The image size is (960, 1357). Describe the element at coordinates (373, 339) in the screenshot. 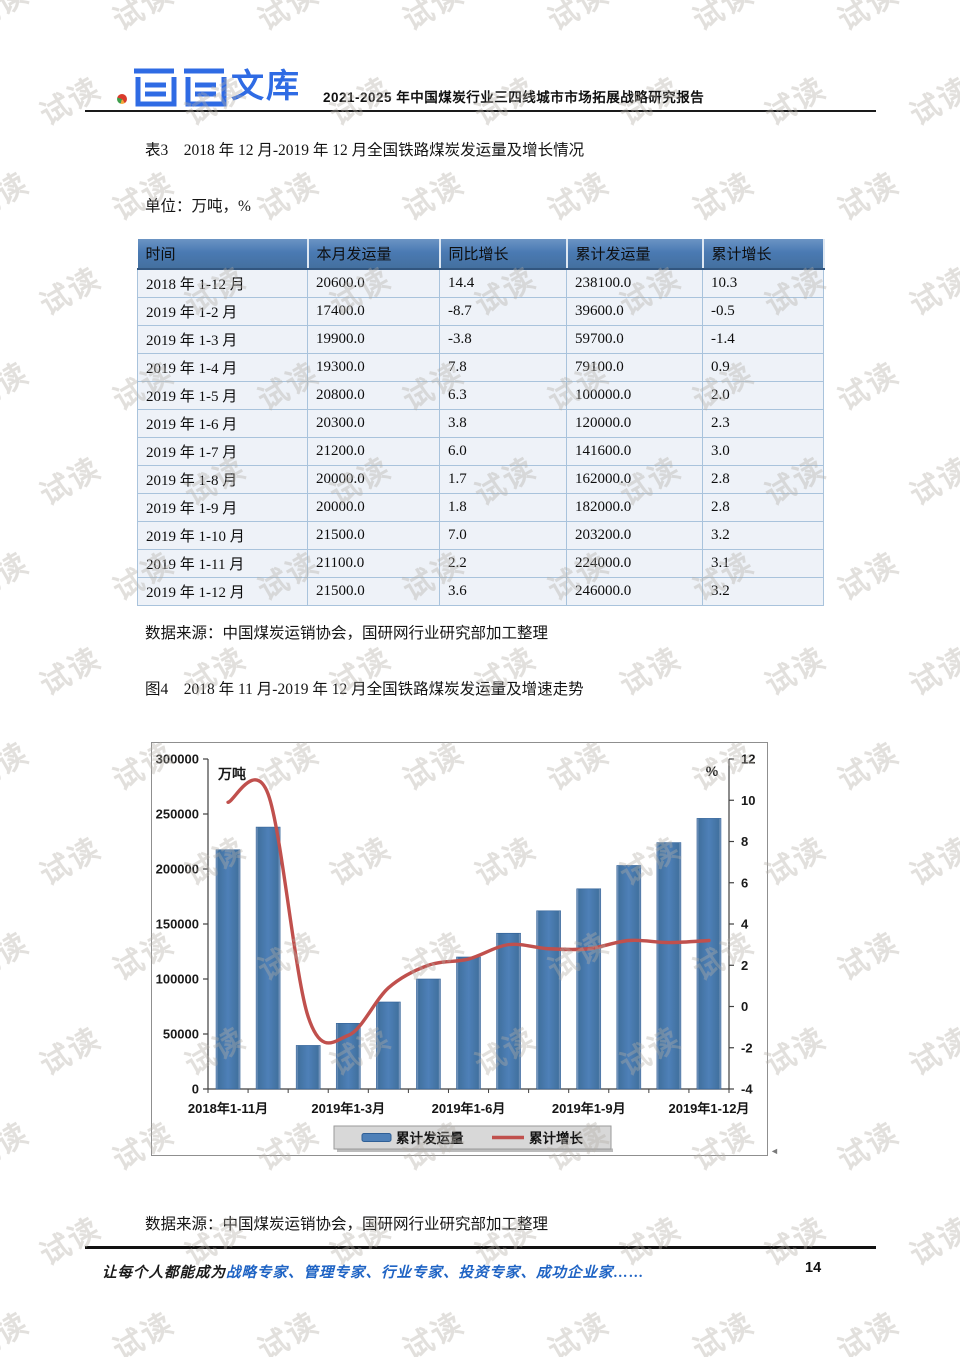

I see `table-cell: 19900.0` at that location.